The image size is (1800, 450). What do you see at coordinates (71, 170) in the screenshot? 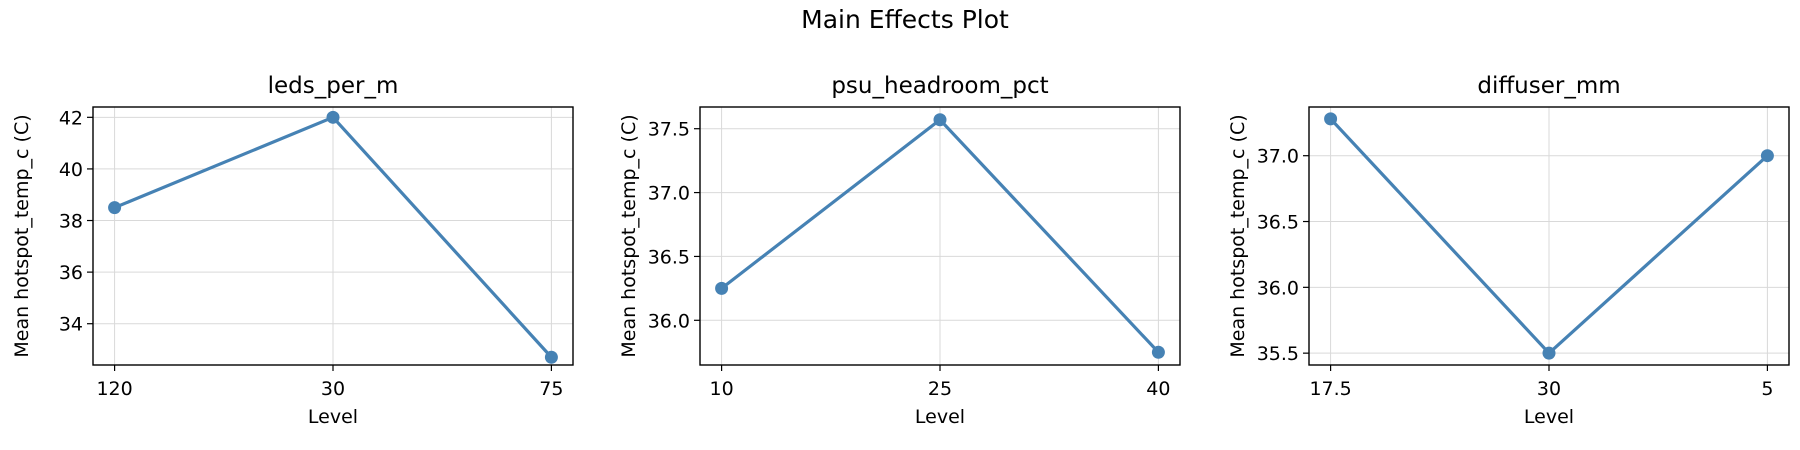
I see `y-tick-label: 40` at bounding box center [71, 170].